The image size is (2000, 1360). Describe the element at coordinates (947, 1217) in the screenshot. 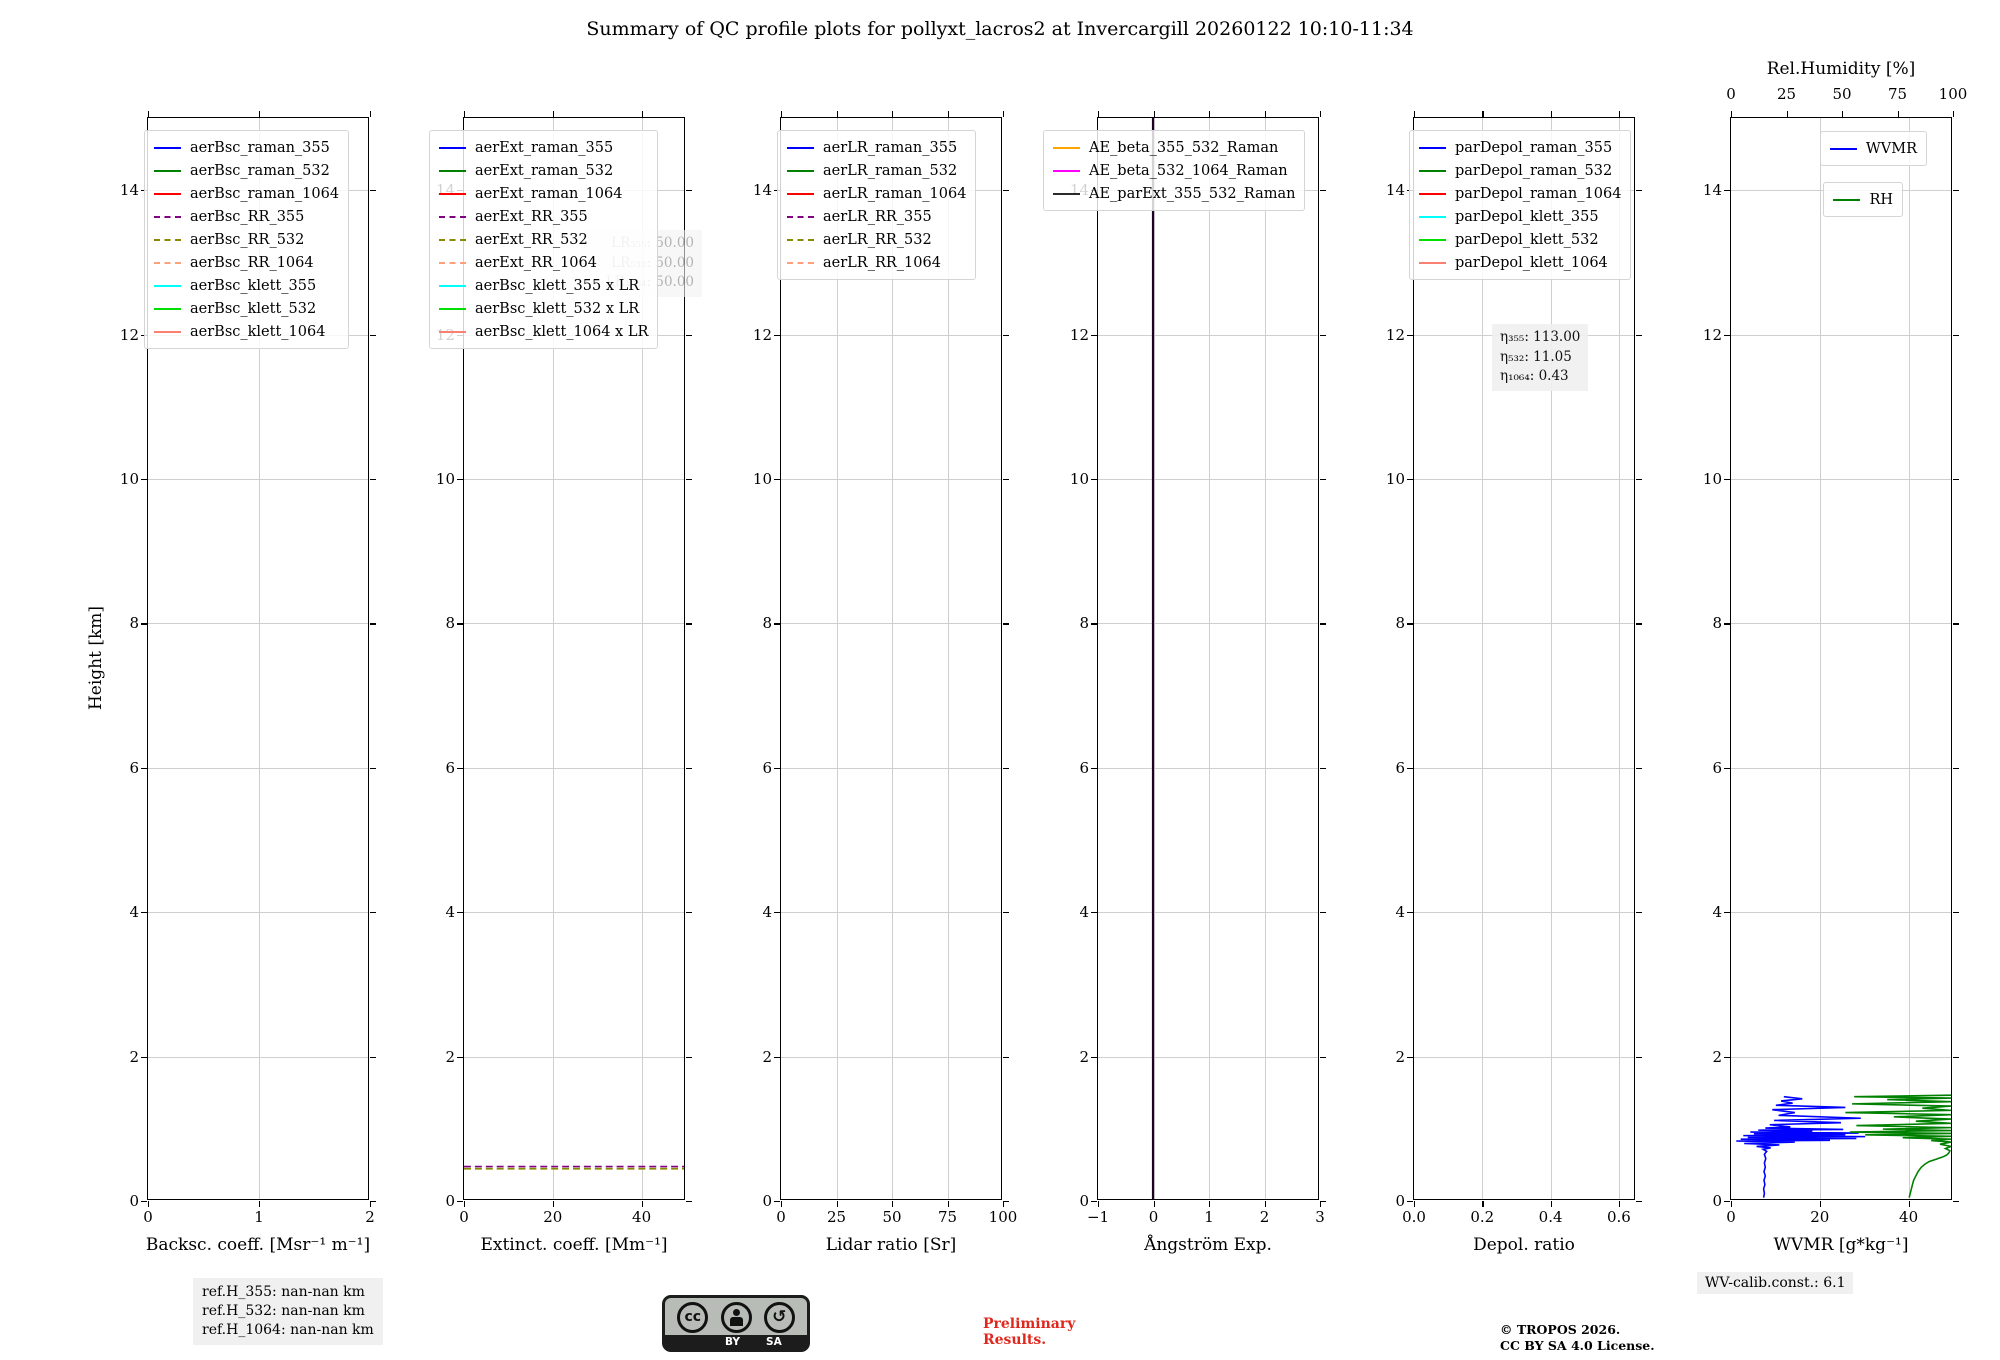

I see `x-tick-label: 75` at that location.